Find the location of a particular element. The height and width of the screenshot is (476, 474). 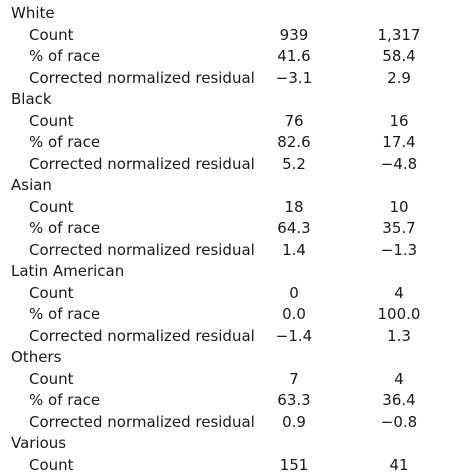

table-row: Corrected normalized residual−1.4 1.3 is located at coordinates (237, 337).